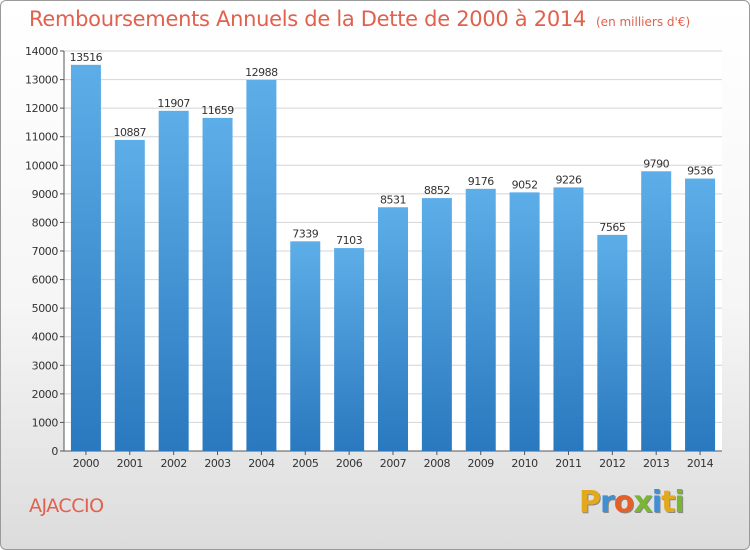 The height and width of the screenshot is (550, 750). What do you see at coordinates (642, 502) in the screenshot?
I see `logo-letter: x` at bounding box center [642, 502].